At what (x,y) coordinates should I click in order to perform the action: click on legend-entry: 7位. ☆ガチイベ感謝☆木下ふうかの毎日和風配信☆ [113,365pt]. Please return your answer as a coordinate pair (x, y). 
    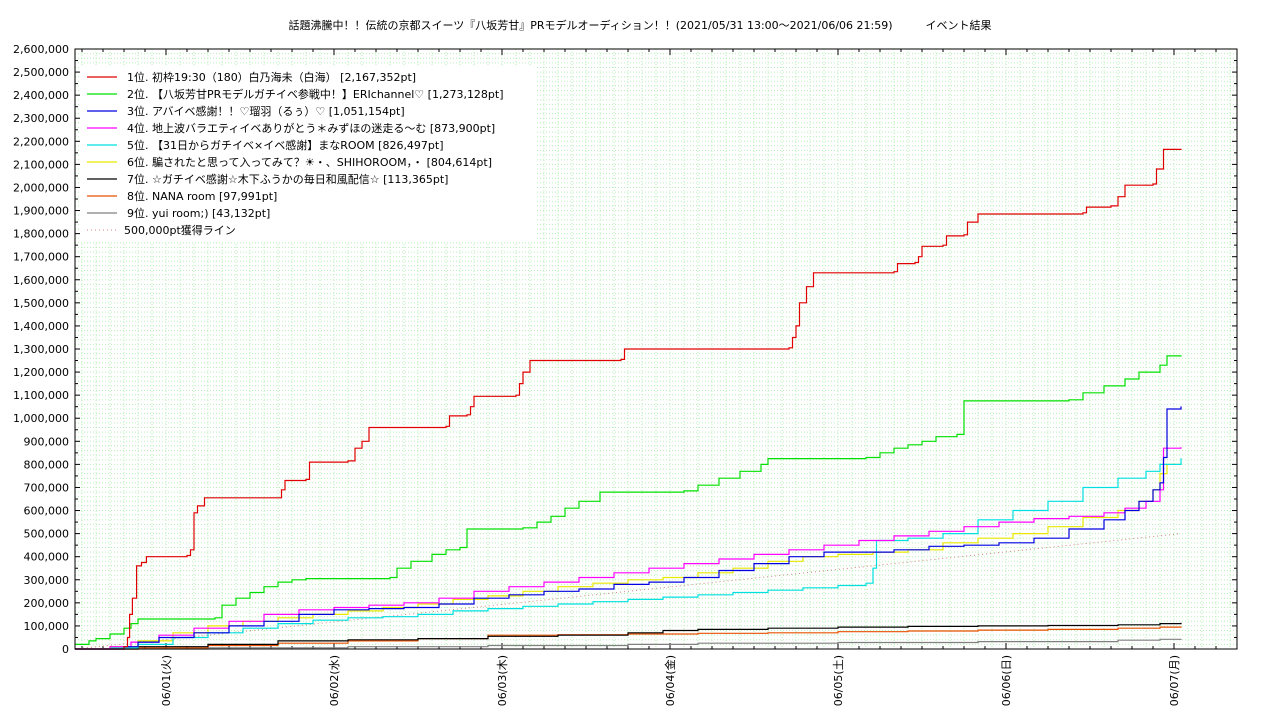
    Looking at the image, I should click on (287, 179).